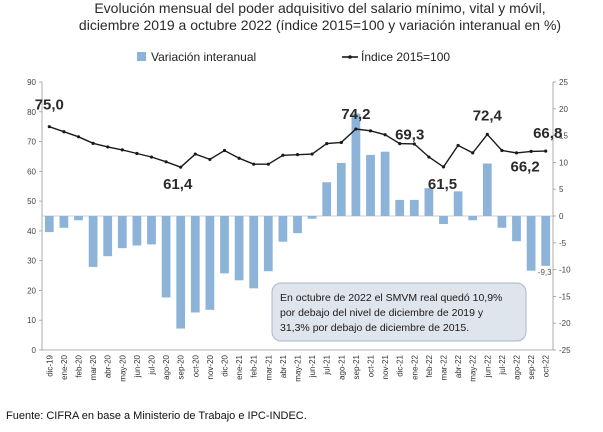  I want to click on x-tick-label: ene-22, so click(414, 366).